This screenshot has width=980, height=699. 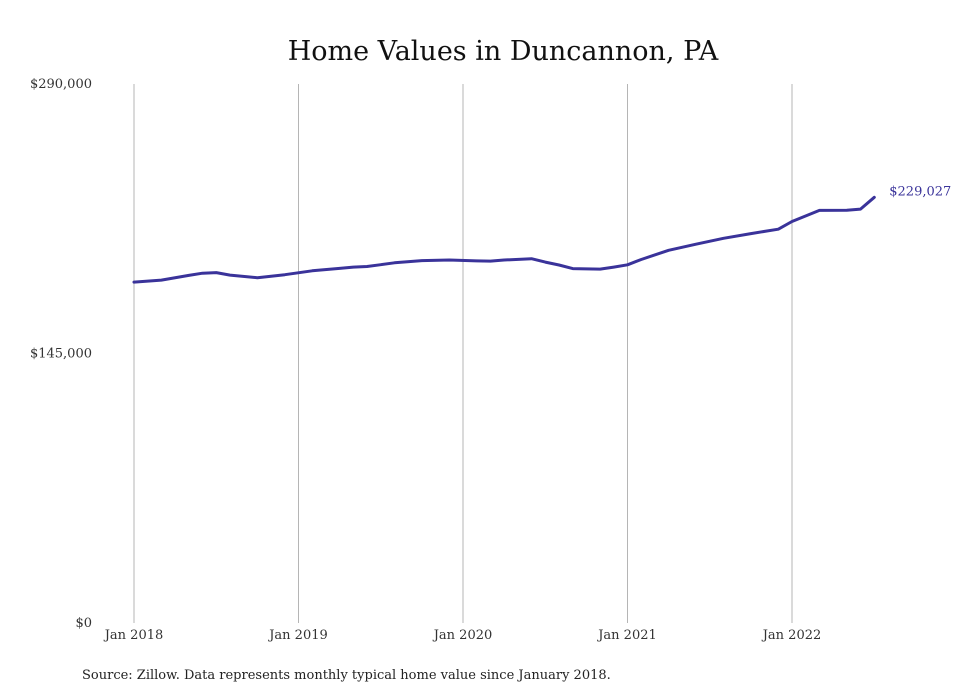 I want to click on end-value-label: $229,027, so click(x=920, y=191).